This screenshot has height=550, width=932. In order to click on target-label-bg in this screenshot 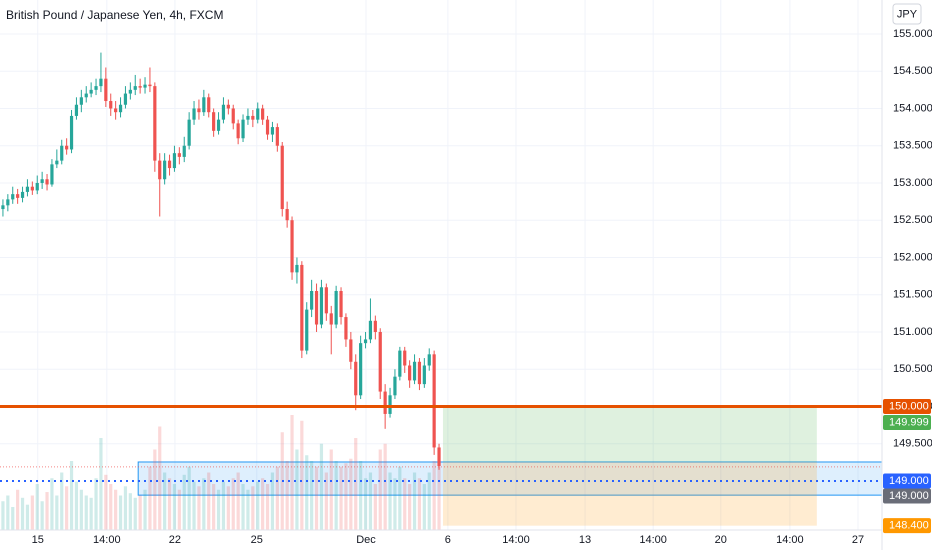, I will do `click(907, 422)`.